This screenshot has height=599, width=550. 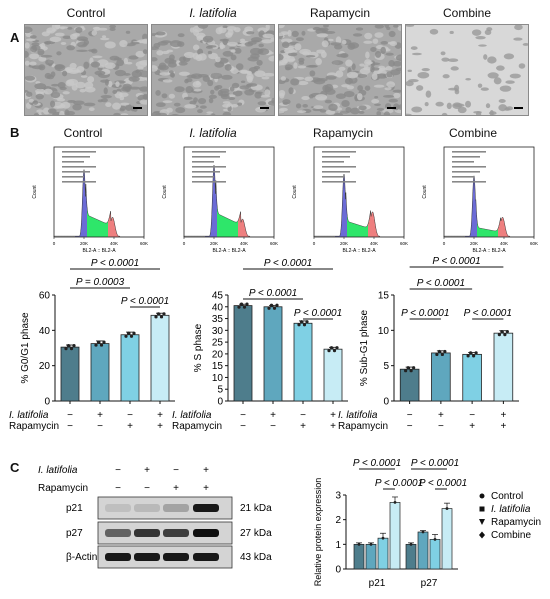 I want to click on y-tick-label: 15, so click(x=218, y=366).